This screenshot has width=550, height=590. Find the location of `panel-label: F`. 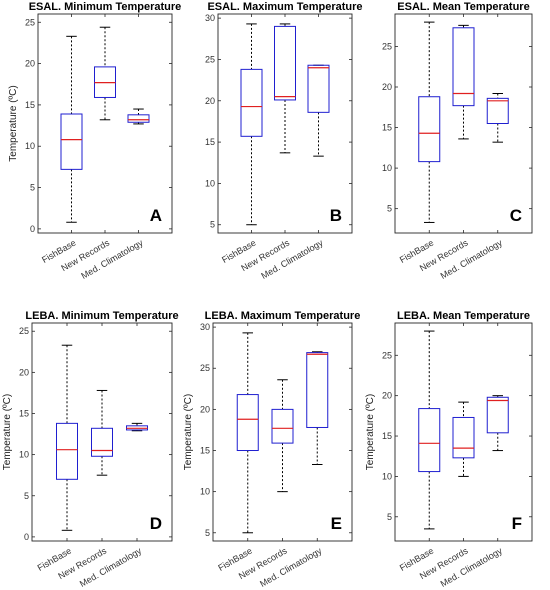

panel-label: F is located at coordinates (517, 523).